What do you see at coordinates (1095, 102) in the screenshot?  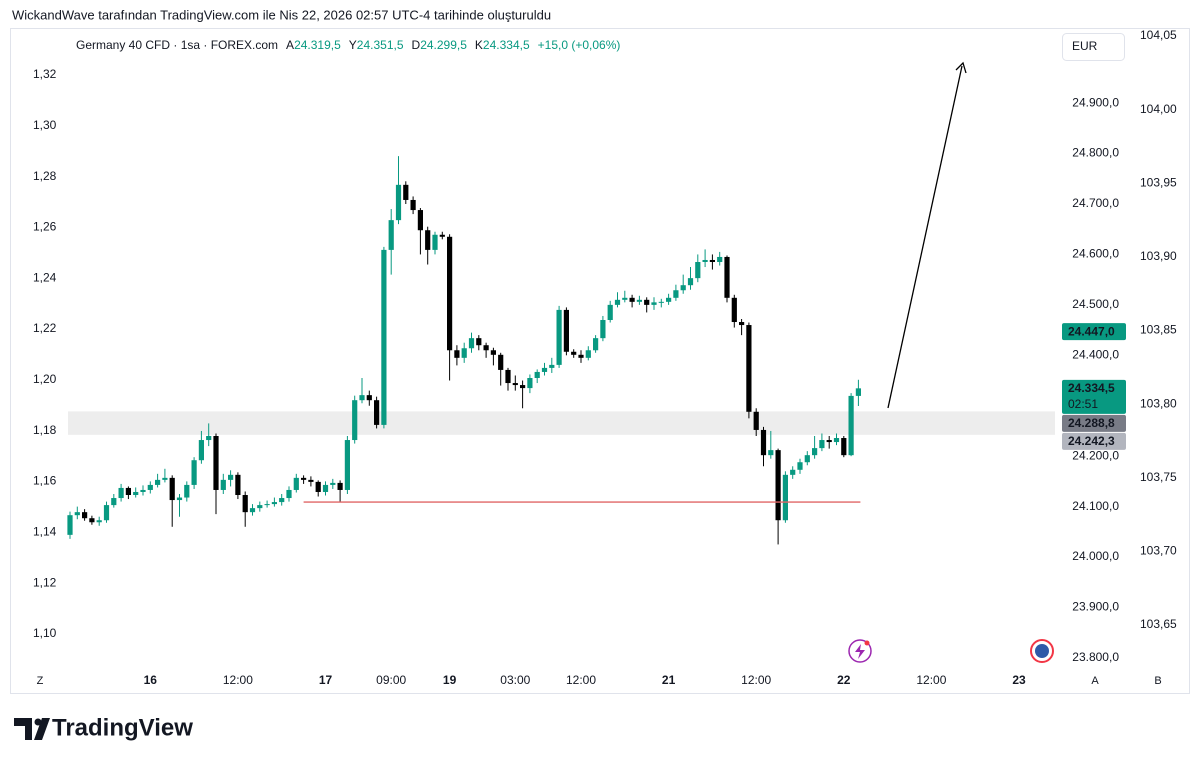 I see `y-tick-label: 24.900,0` at bounding box center [1095, 102].